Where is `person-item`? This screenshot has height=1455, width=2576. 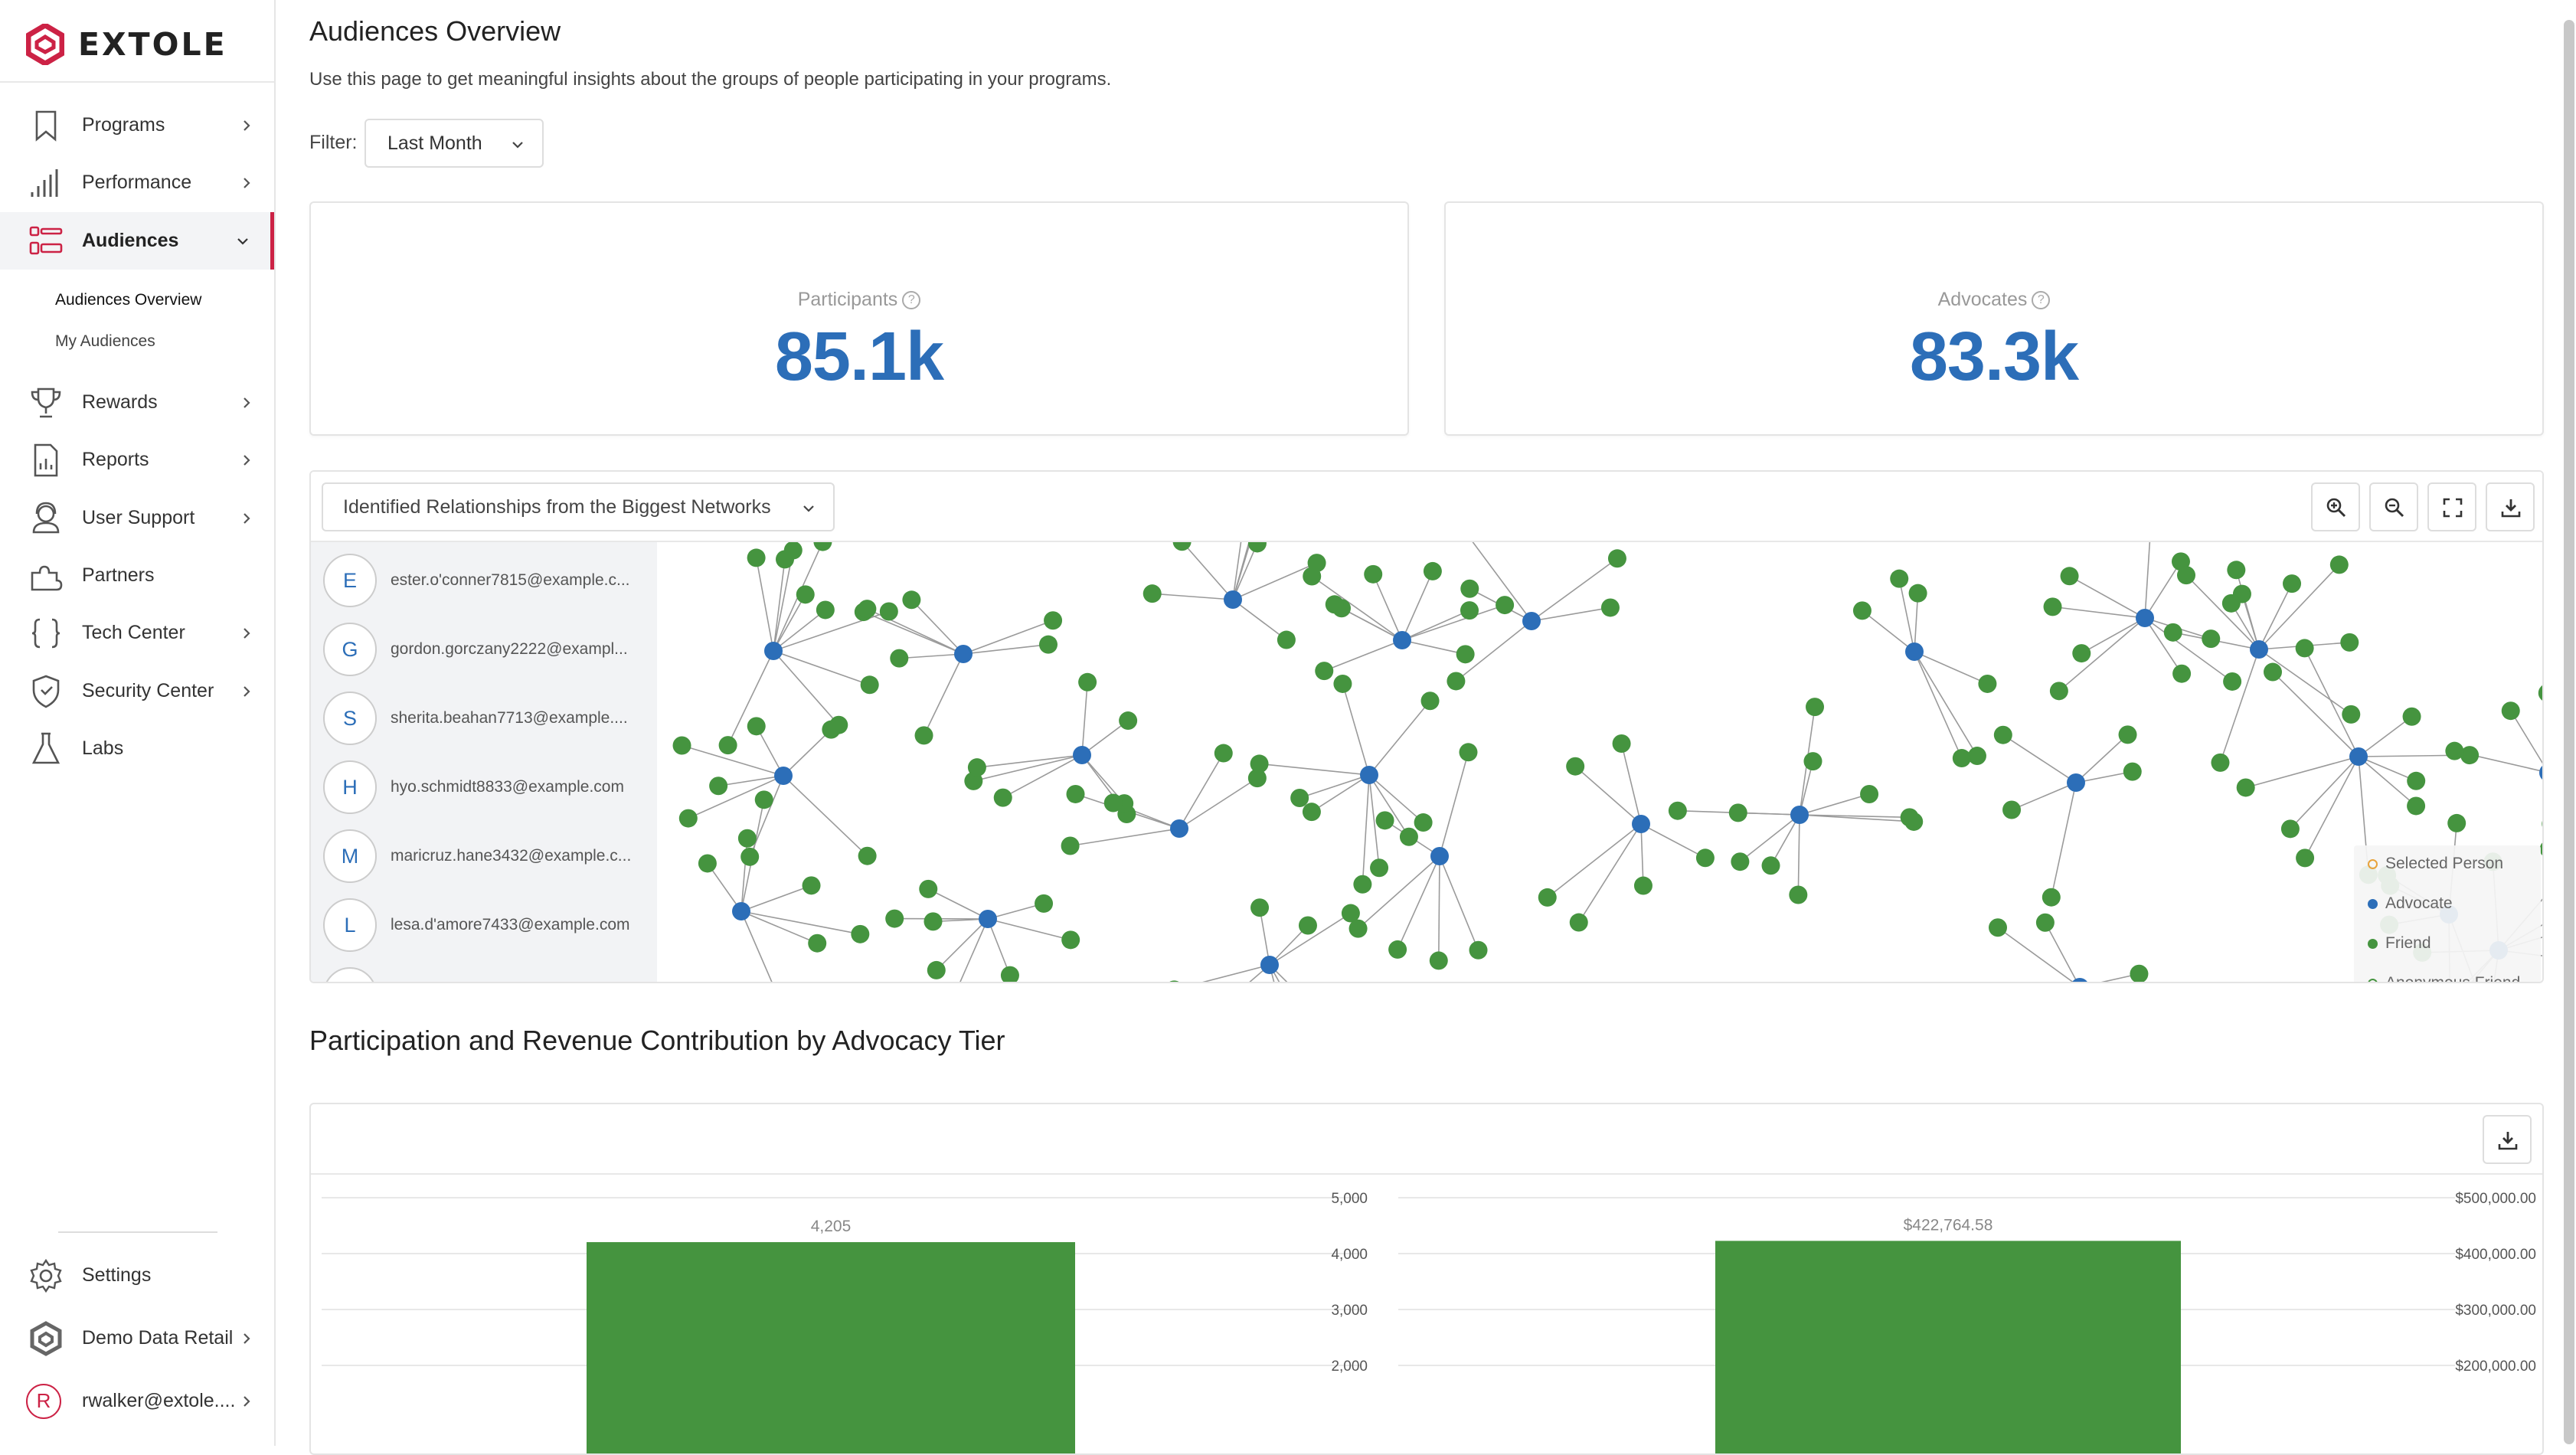 person-item is located at coordinates (484, 973).